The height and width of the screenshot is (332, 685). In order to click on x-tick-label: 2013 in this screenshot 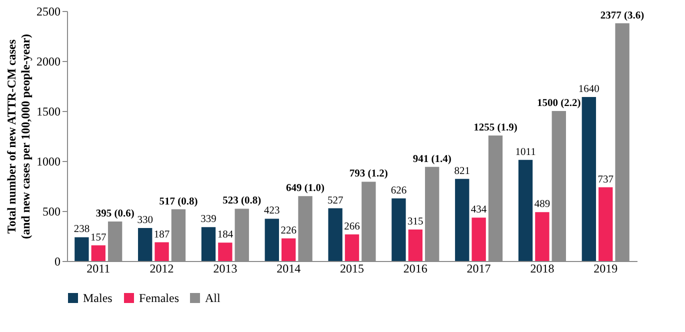, I will do `click(225, 269)`.